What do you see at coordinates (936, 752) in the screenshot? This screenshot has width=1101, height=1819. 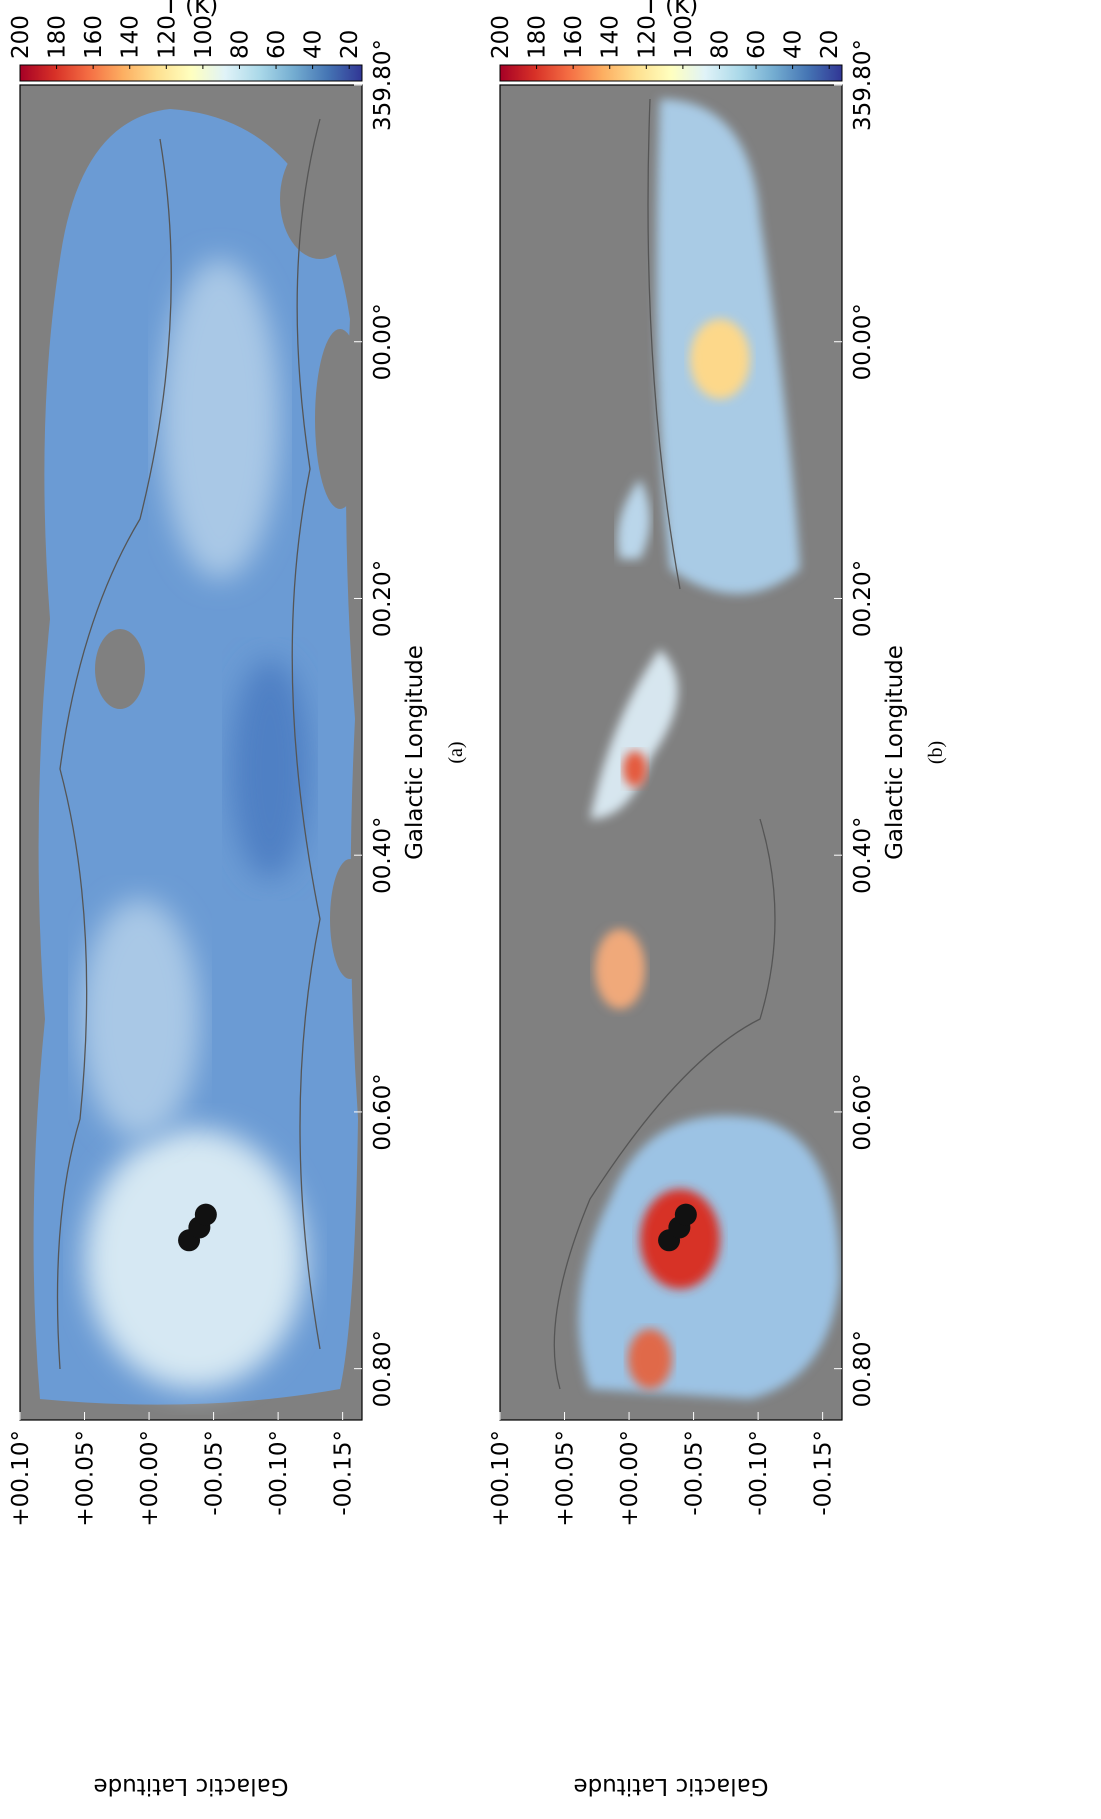 I see `panel-label: (b)` at bounding box center [936, 752].